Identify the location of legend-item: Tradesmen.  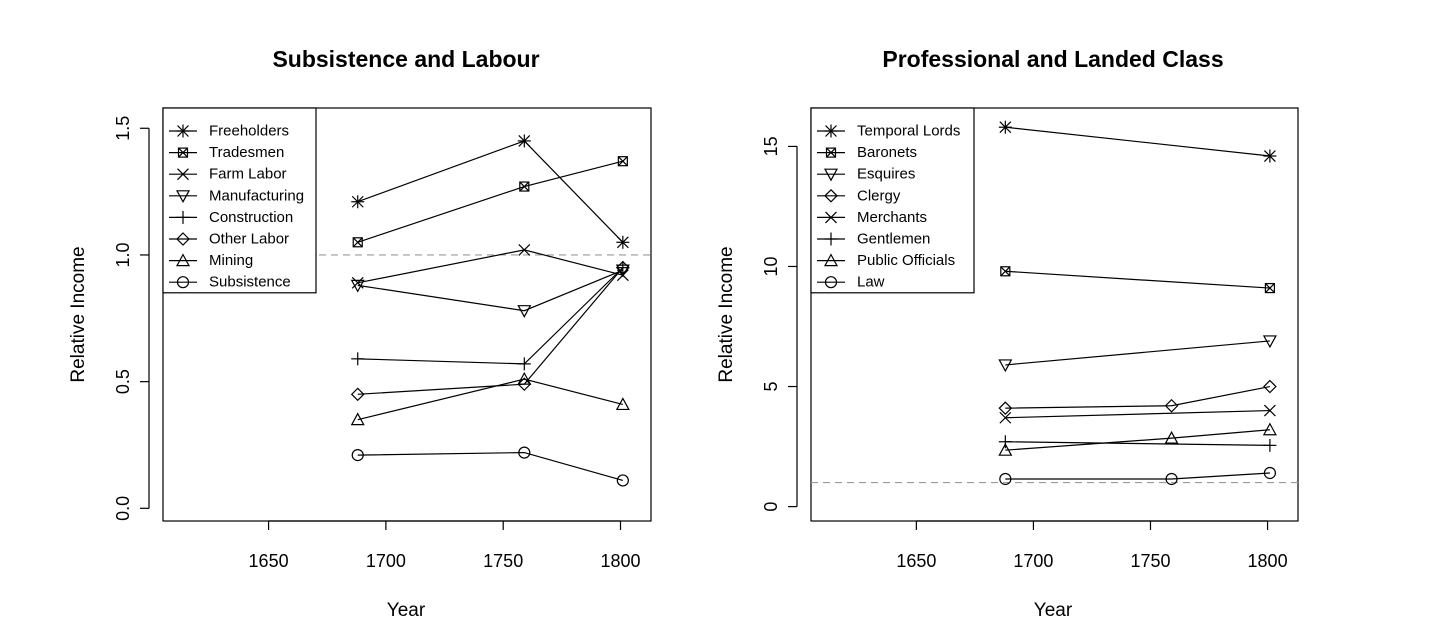
(226, 152).